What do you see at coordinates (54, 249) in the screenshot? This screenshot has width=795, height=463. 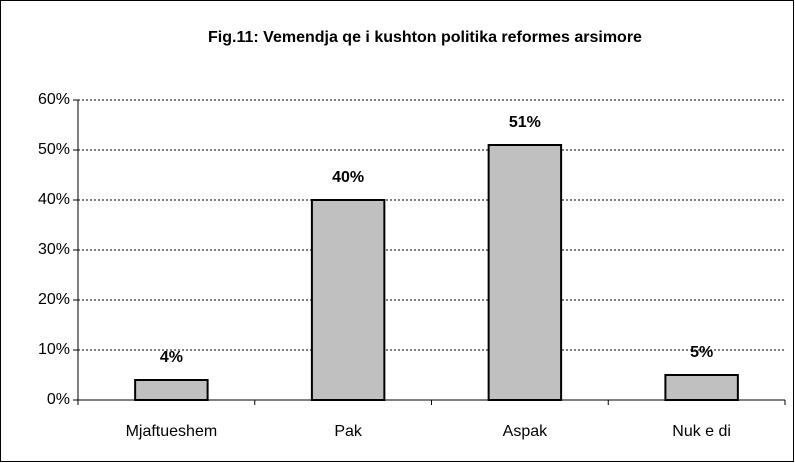 I see `y-tick-label: 30%` at bounding box center [54, 249].